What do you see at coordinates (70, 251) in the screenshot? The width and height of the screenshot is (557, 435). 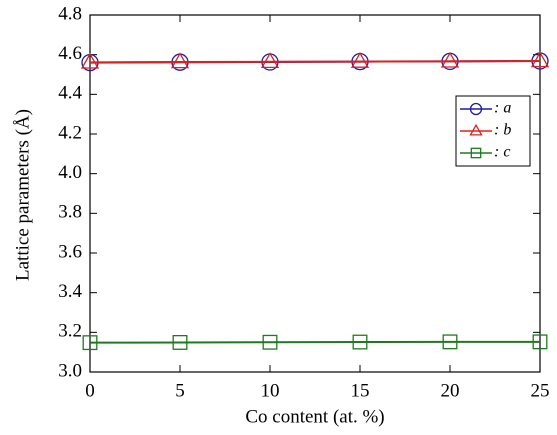 I see `y-tick-label: 3.6` at bounding box center [70, 251].